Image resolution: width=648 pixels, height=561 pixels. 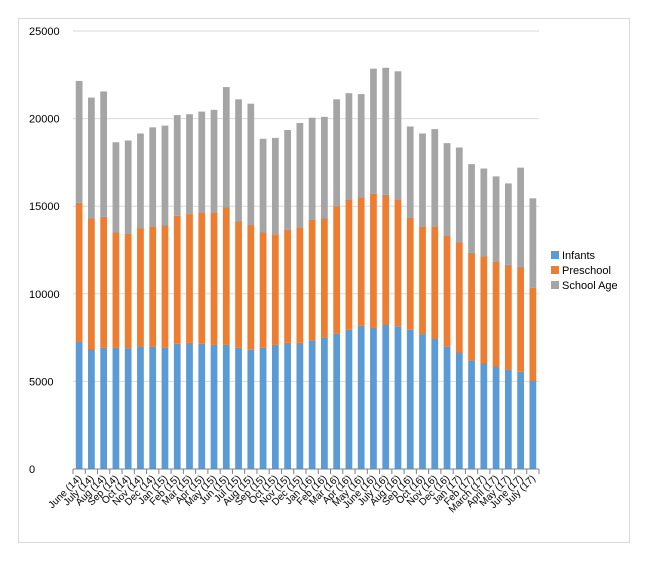 What do you see at coordinates (44, 32) in the screenshot?
I see `y-tick-label: 25000` at bounding box center [44, 32].